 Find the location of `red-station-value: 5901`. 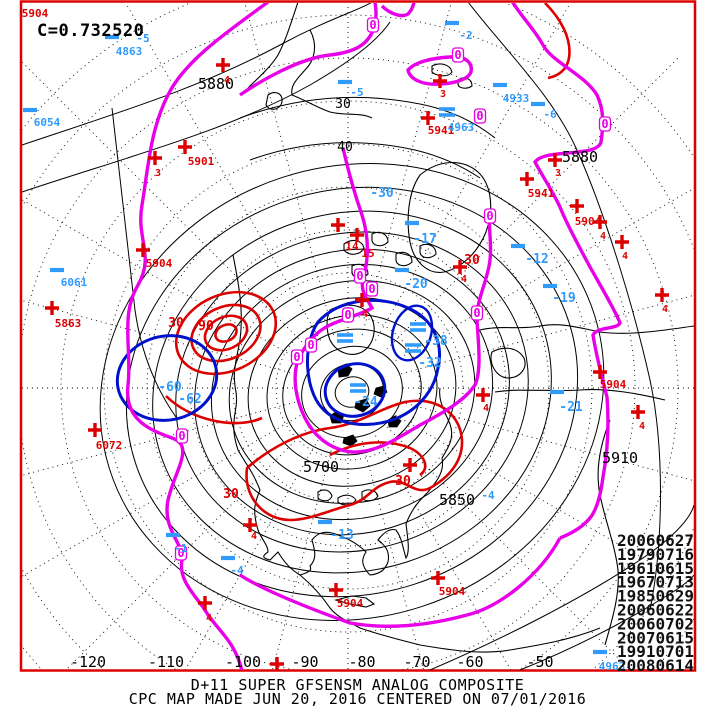

red-station-value: 5901 is located at coordinates (201, 161).